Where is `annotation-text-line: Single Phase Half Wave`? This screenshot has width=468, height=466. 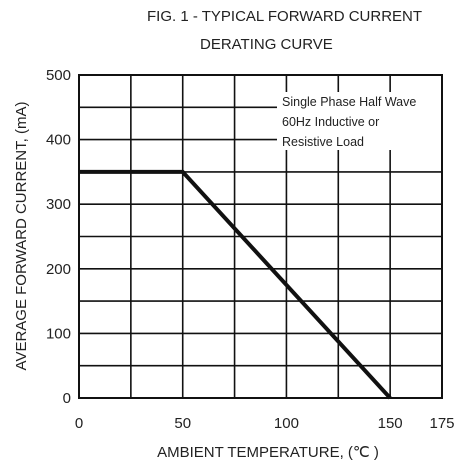 annotation-text-line: Single Phase Half Wave is located at coordinates (349, 102).